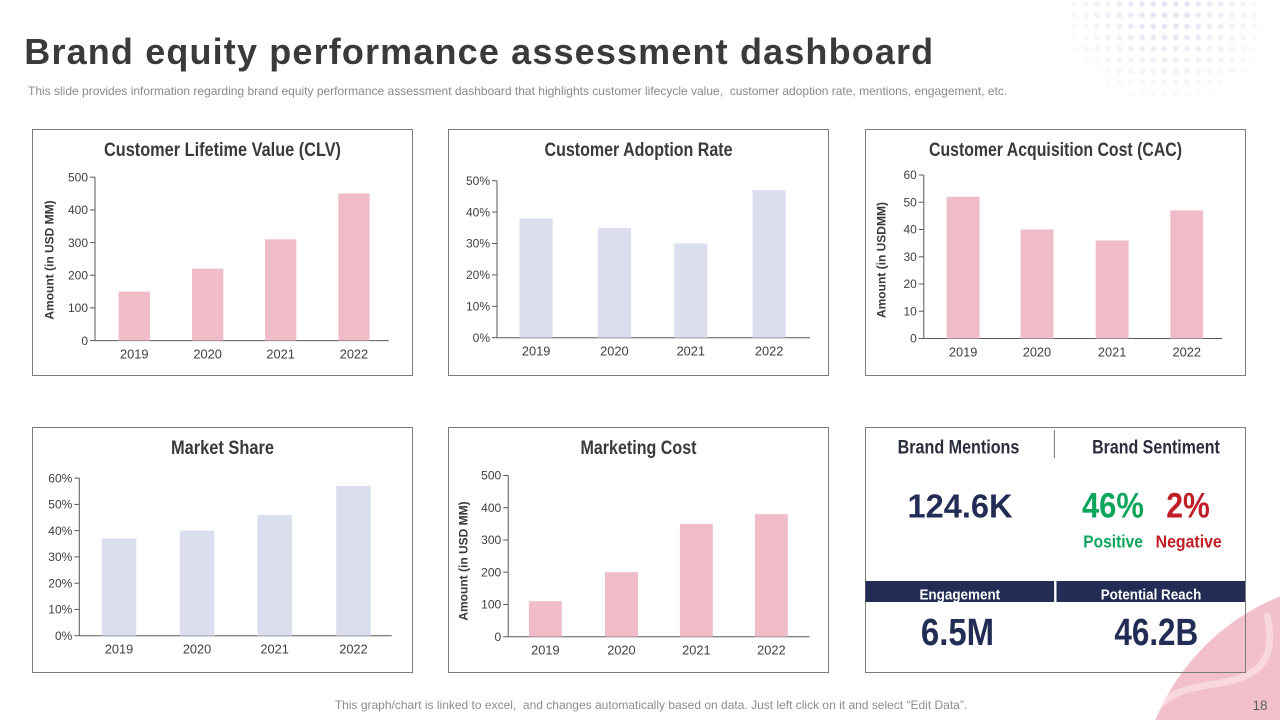 The image size is (1280, 720). I want to click on svg-text: 2%, so click(1188, 505).